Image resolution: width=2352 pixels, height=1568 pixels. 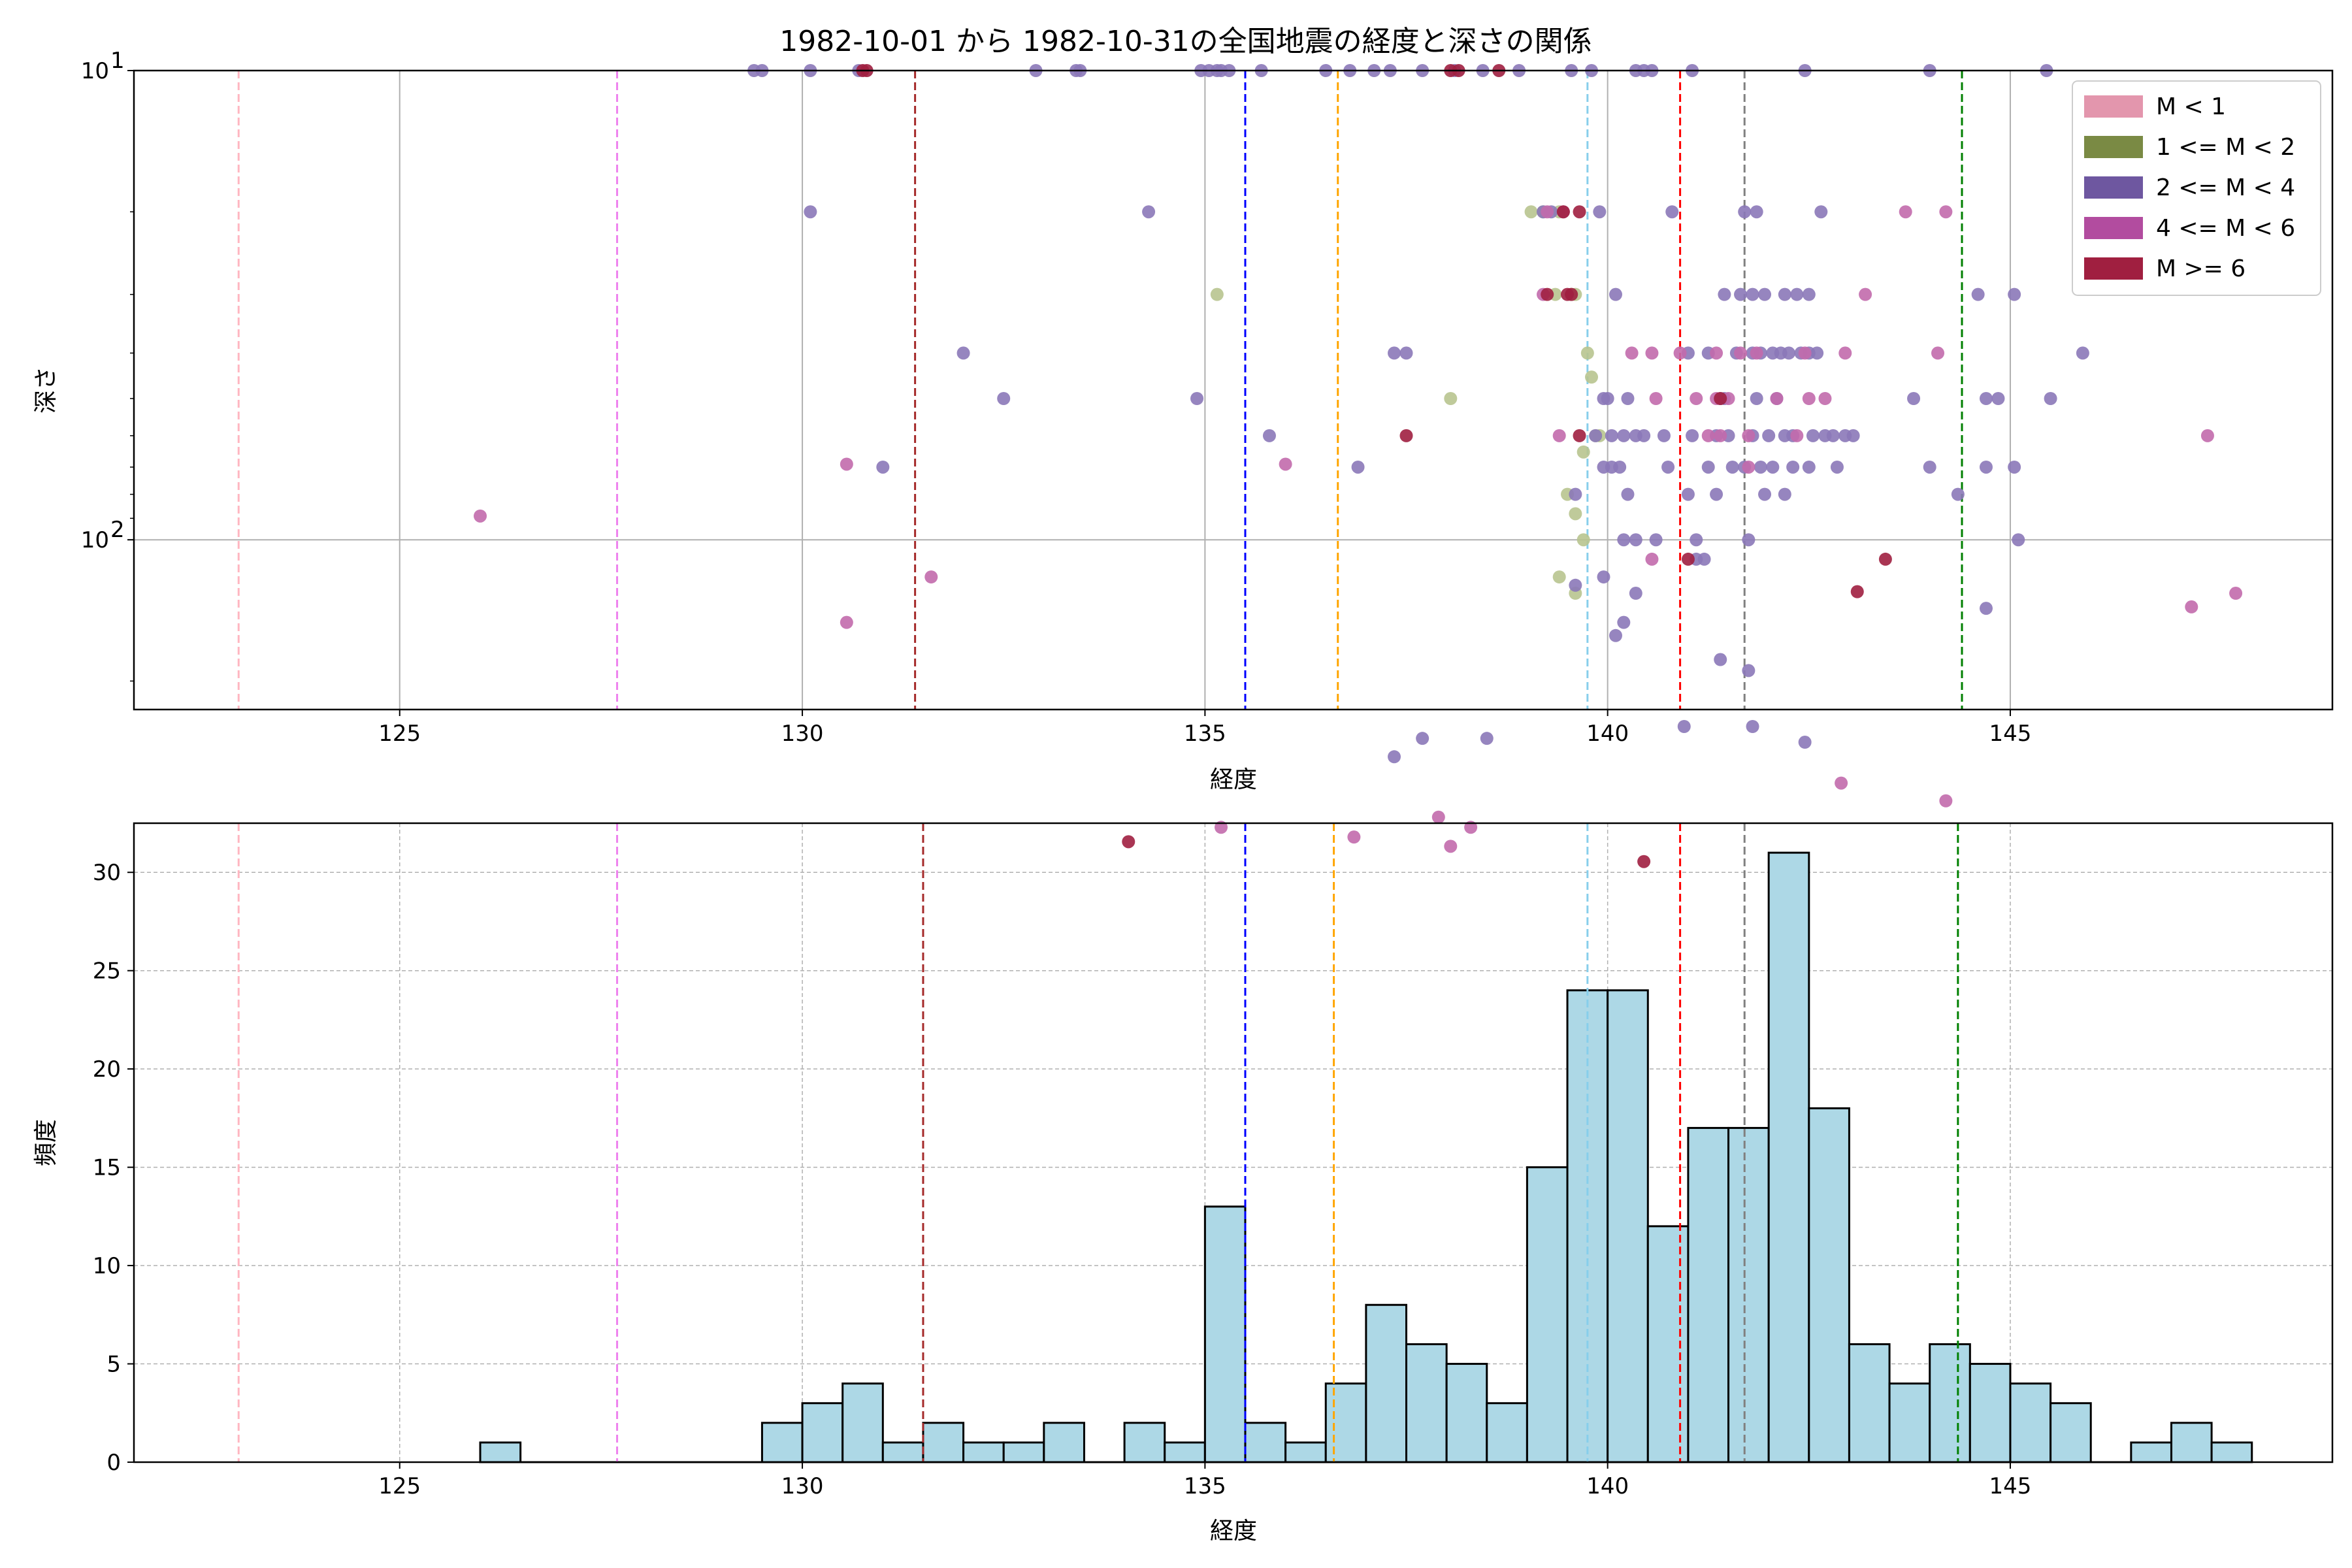 What do you see at coordinates (1607, 734) in the screenshot?
I see `scatter-x-tick-label: 140` at bounding box center [1607, 734].